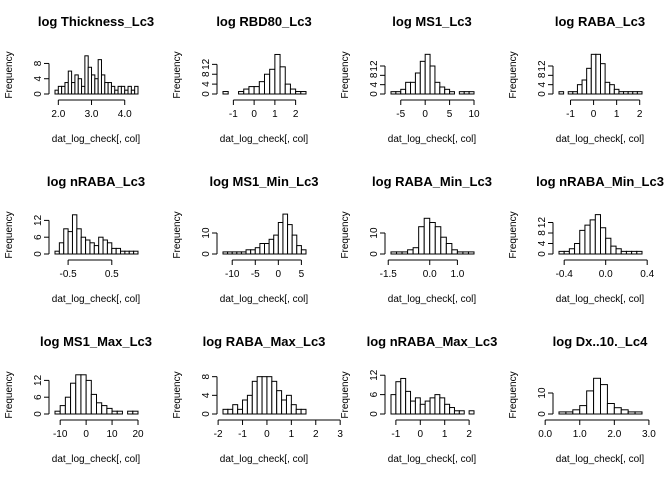 This screenshot has width=672, height=480. What do you see at coordinates (565, 274) in the screenshot?
I see `x-tick-label: -0.4` at bounding box center [565, 274].